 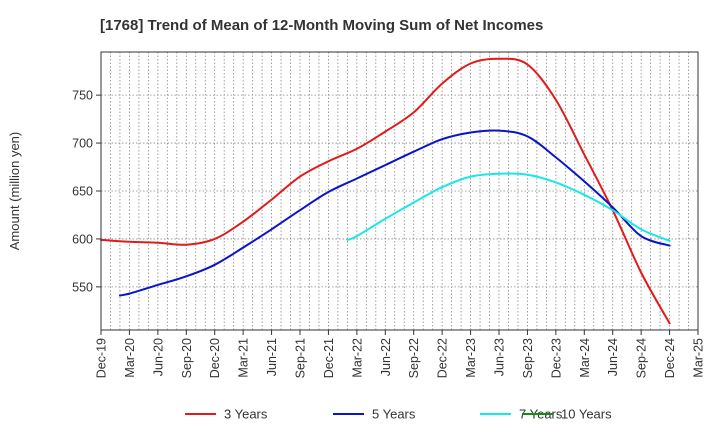 I want to click on x-tick-label: Sep-23, so click(x=528, y=358).